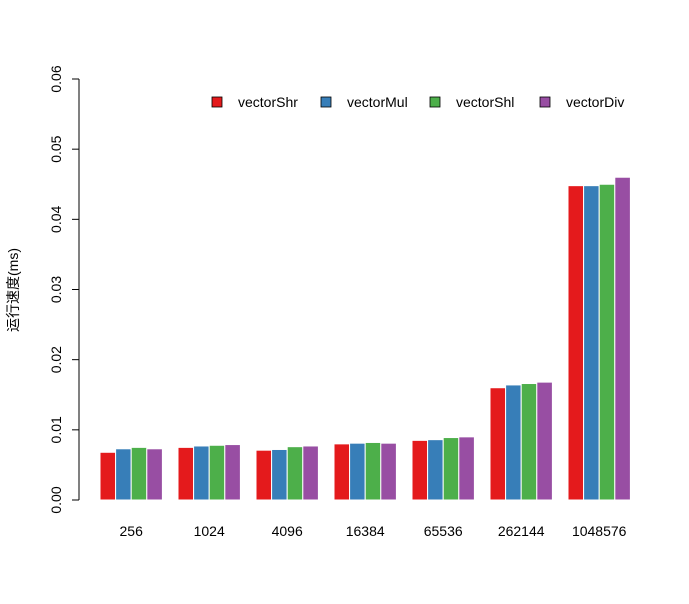 The height and width of the screenshot is (604, 689). What do you see at coordinates (56, 499) in the screenshot?
I see `y-tick-label: 0.00` at bounding box center [56, 499].